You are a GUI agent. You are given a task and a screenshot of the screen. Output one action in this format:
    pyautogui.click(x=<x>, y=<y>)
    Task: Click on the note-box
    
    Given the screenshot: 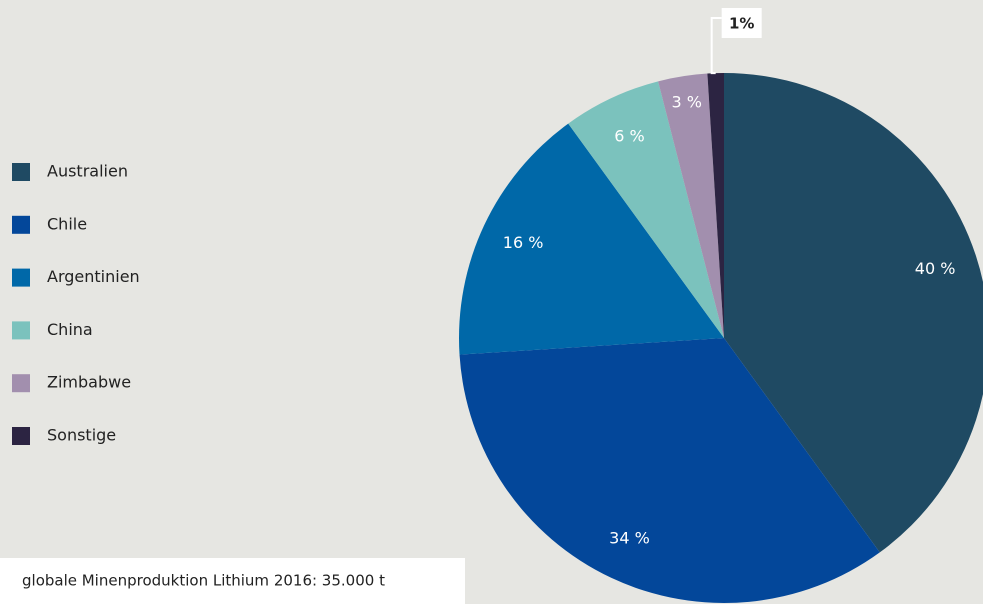 What is the action you would take?
    pyautogui.click(x=232, y=581)
    